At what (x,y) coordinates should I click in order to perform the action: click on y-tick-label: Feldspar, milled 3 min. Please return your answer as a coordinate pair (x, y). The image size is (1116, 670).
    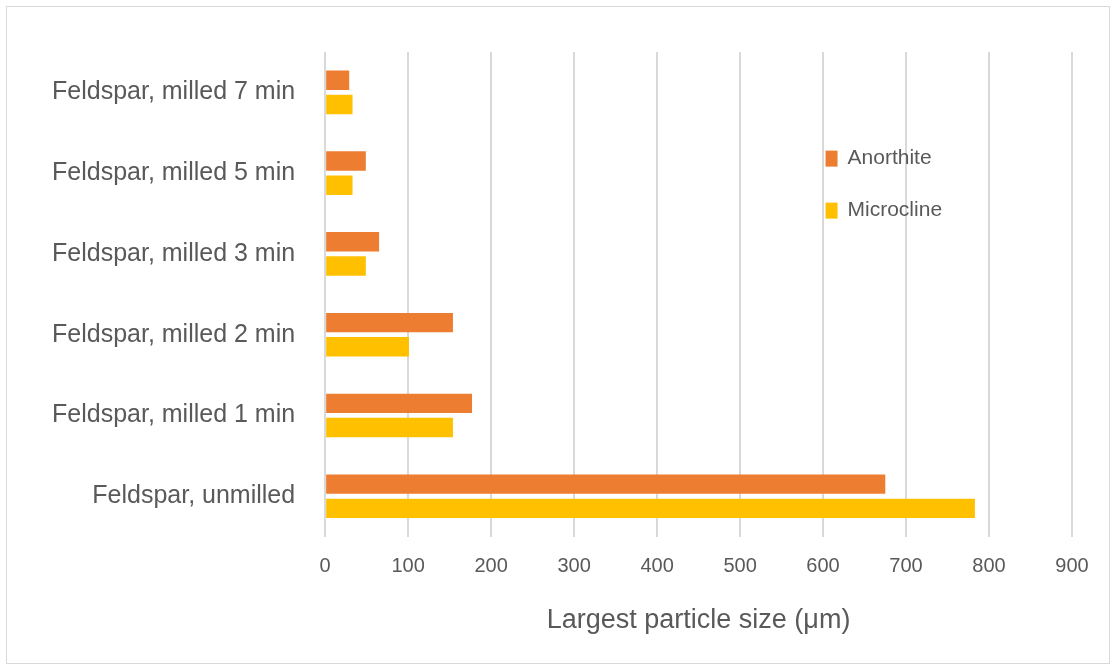
    Looking at the image, I should click on (174, 251).